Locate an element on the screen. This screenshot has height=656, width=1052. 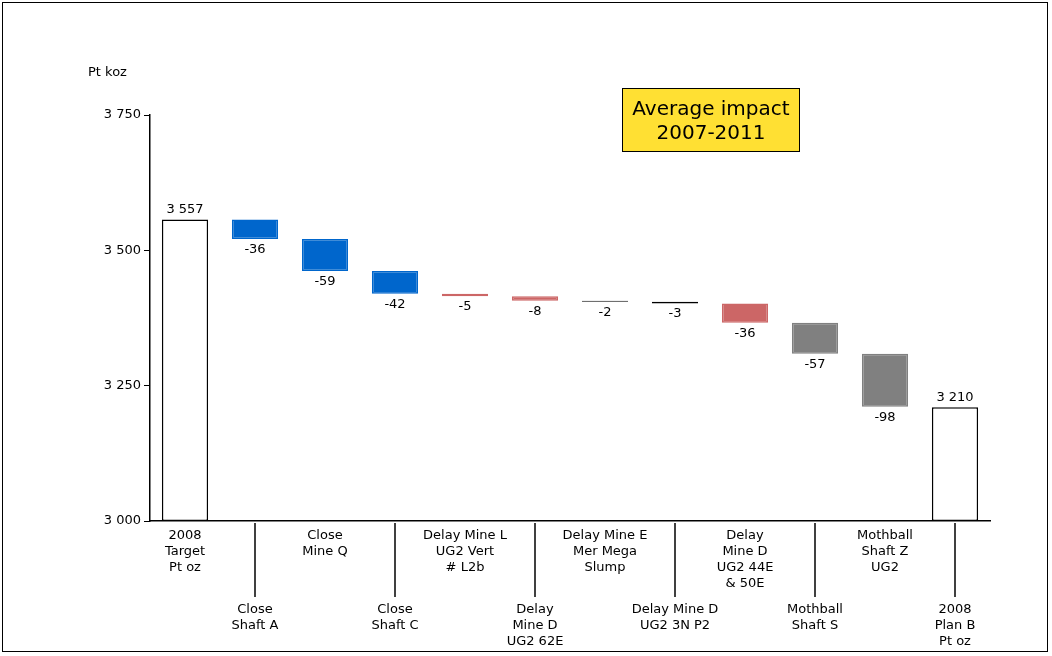
x-tick-label: Close Shaft C is located at coordinates (395, 616).